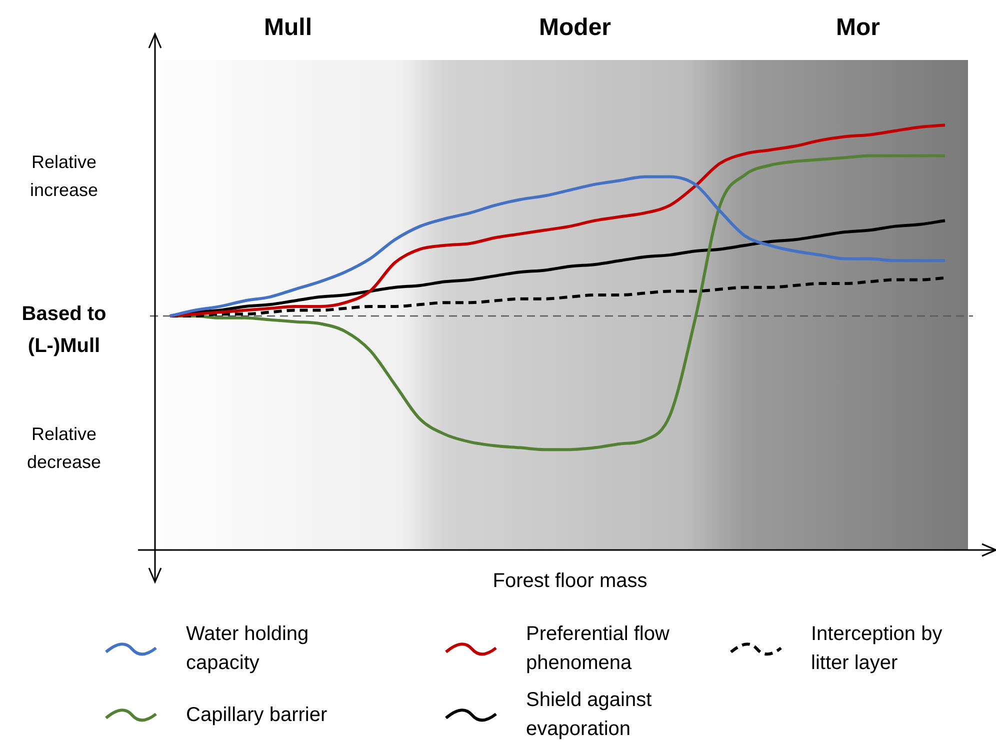  What do you see at coordinates (575, 28) in the screenshot?
I see `text: Moder` at bounding box center [575, 28].